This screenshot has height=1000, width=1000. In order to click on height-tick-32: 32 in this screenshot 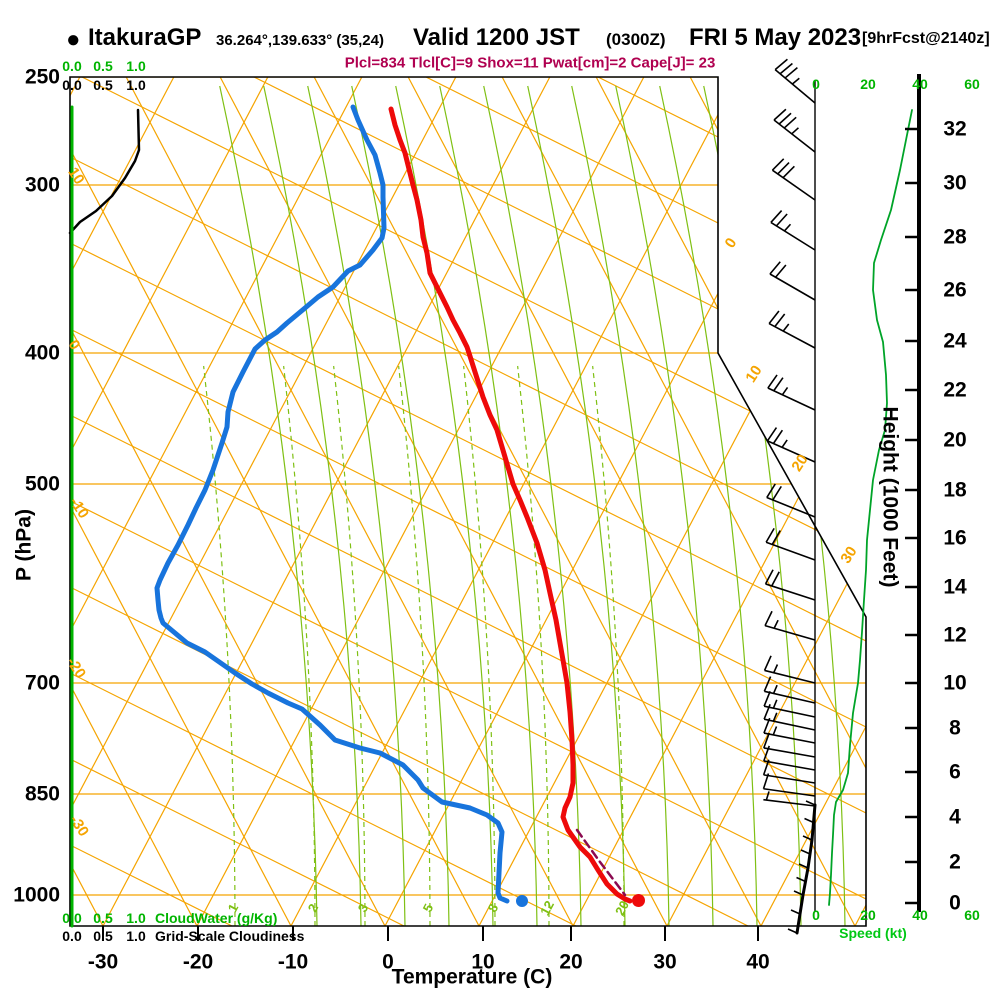, I will do `click(955, 129)`.